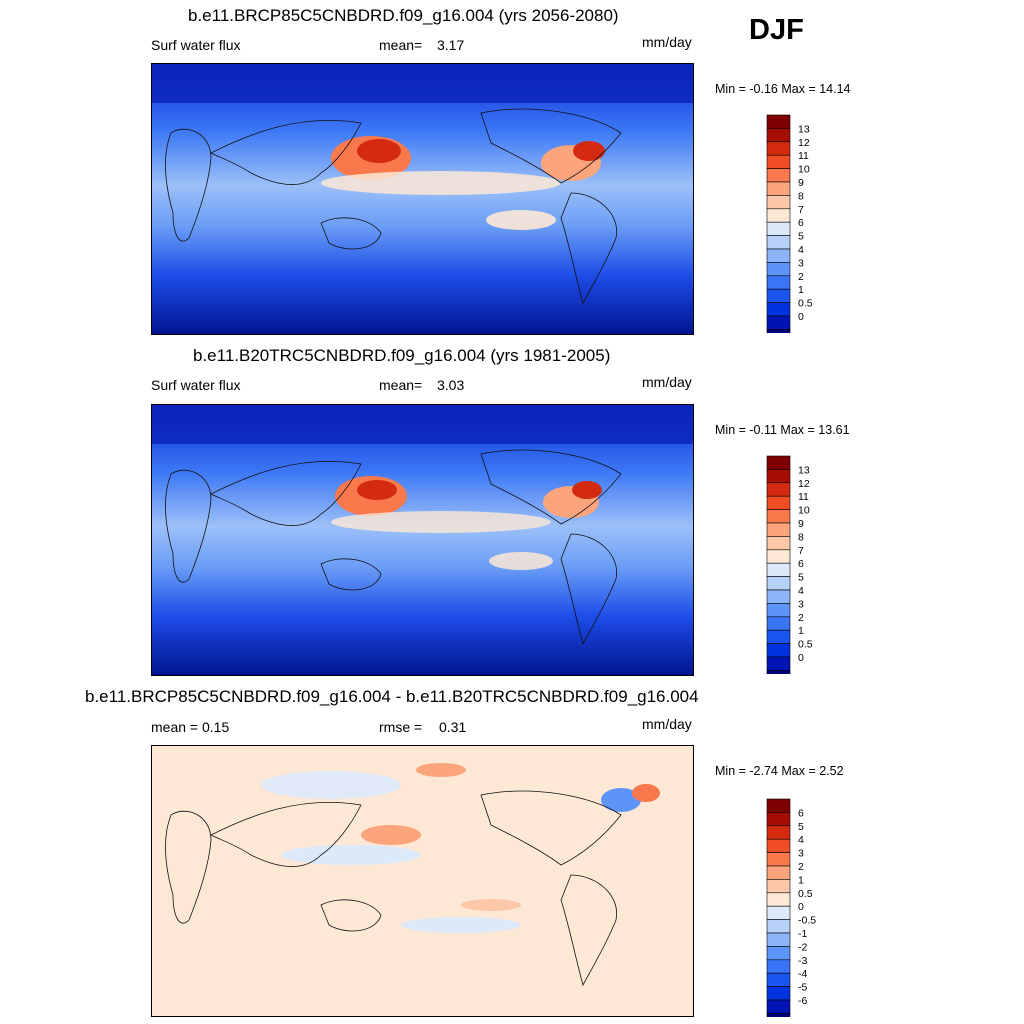  What do you see at coordinates (351, 855) in the screenshot?
I see `panel-3-neg-band-pacific` at bounding box center [351, 855].